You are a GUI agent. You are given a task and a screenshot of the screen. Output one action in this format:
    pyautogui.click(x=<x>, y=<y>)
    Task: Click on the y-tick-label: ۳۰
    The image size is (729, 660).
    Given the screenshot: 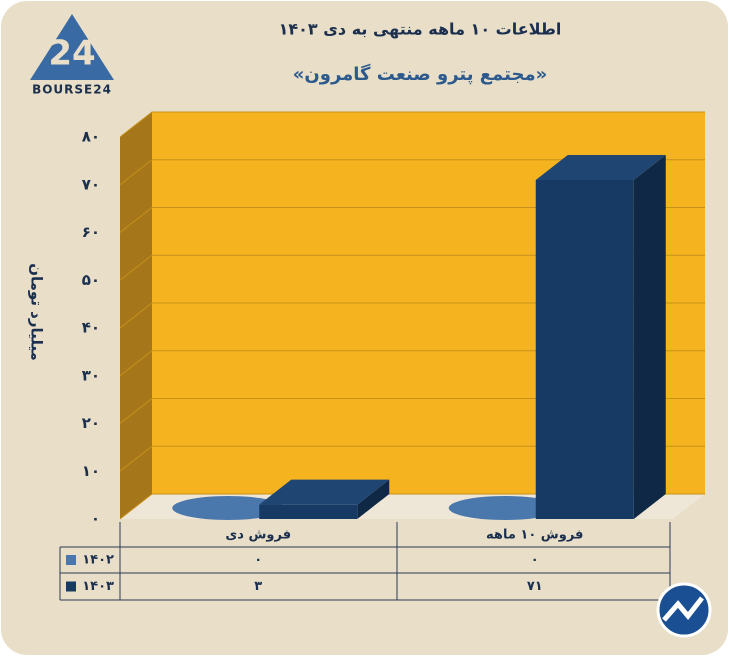 What is the action you would take?
    pyautogui.click(x=91, y=375)
    